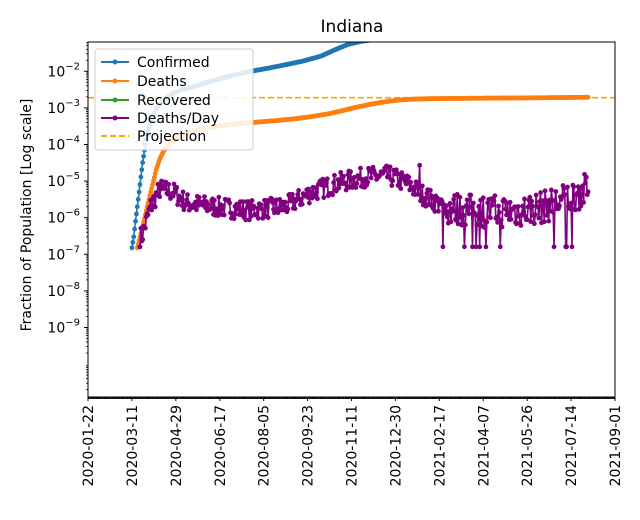 This screenshot has width=640, height=520. What do you see at coordinates (115, 100) in the screenshot?
I see `legend-marker-recovered` at bounding box center [115, 100].